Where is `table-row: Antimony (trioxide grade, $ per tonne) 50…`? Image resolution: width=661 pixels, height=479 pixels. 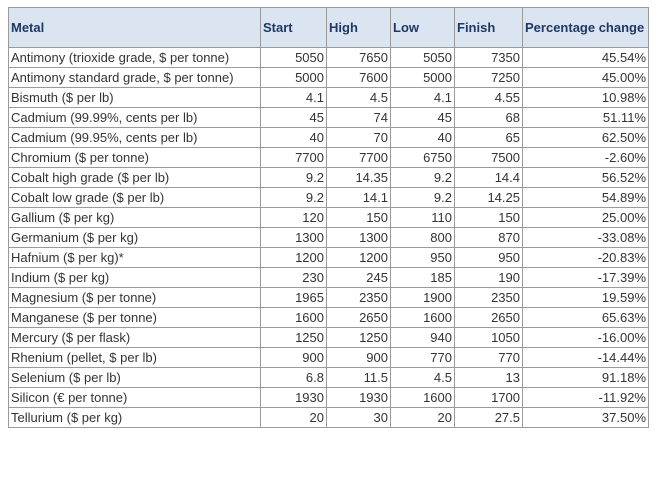 table-row: Antimony (trioxide grade, $ per tonne) 50… is located at coordinates (328, 57).